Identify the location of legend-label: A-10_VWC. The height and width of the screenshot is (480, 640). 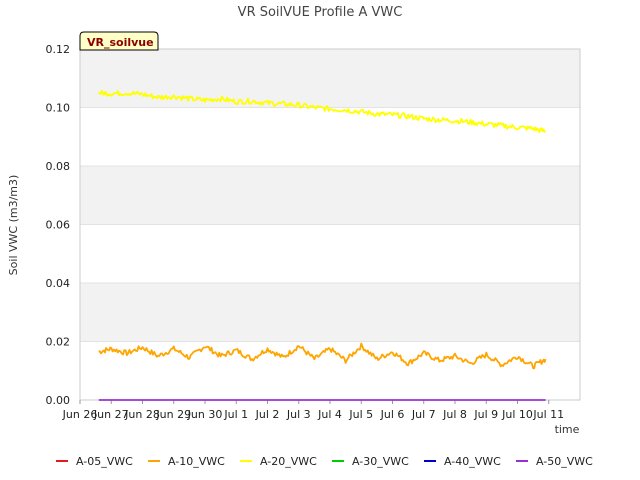
(196, 461).